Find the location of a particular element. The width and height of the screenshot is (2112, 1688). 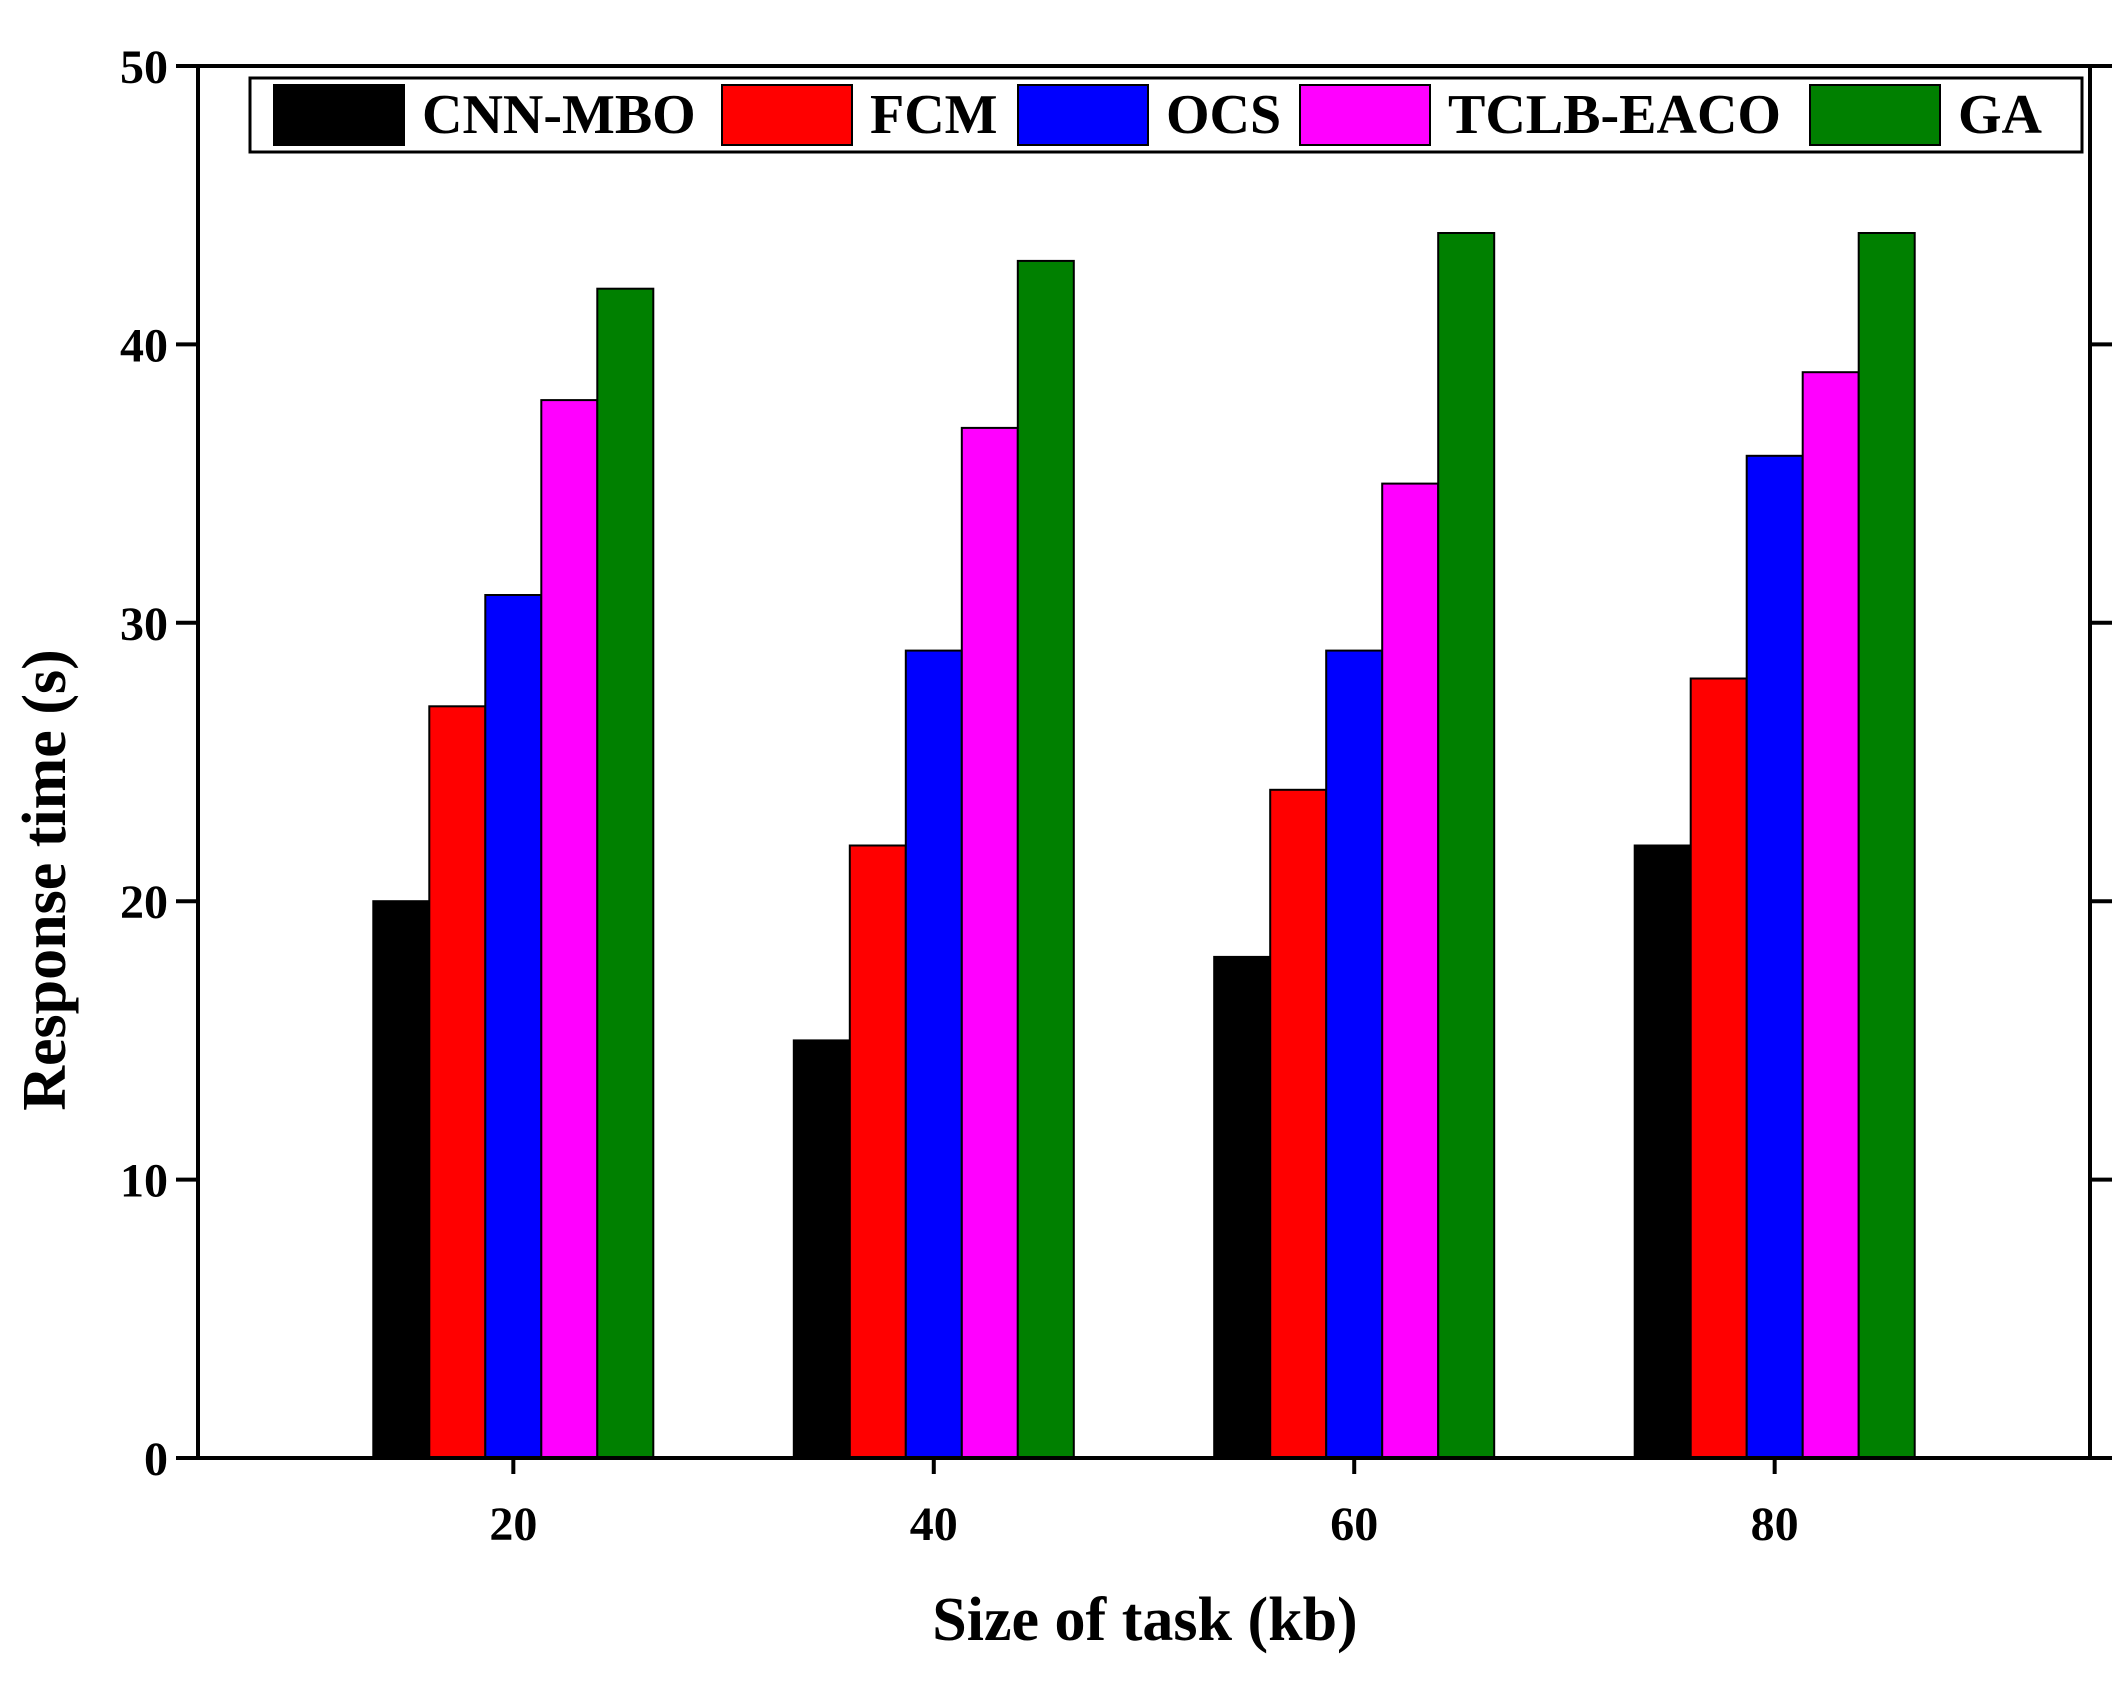

y-tick-label-40: 40 is located at coordinates (144, 345).